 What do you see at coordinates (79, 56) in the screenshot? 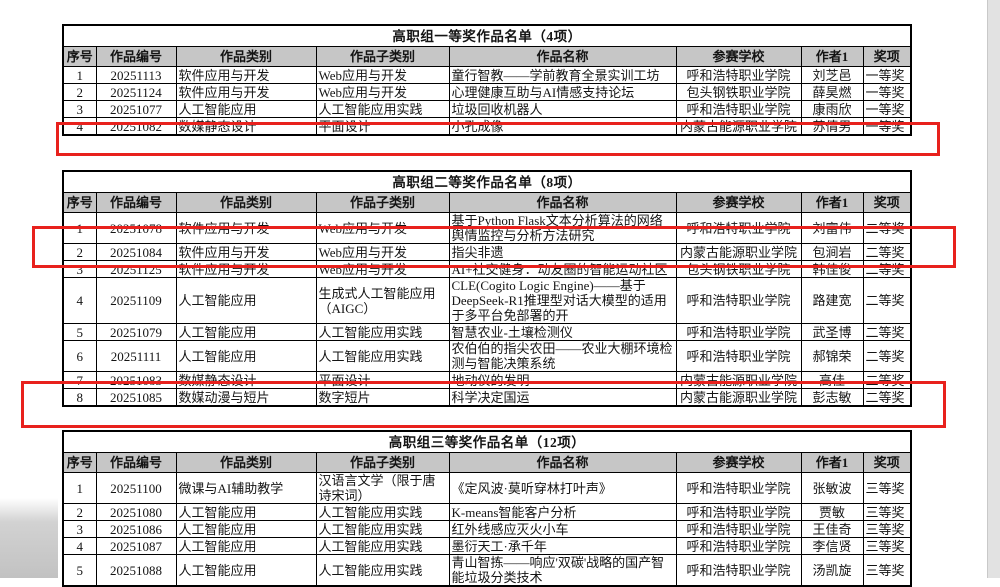
I see `column-header: 序号` at bounding box center [79, 56].